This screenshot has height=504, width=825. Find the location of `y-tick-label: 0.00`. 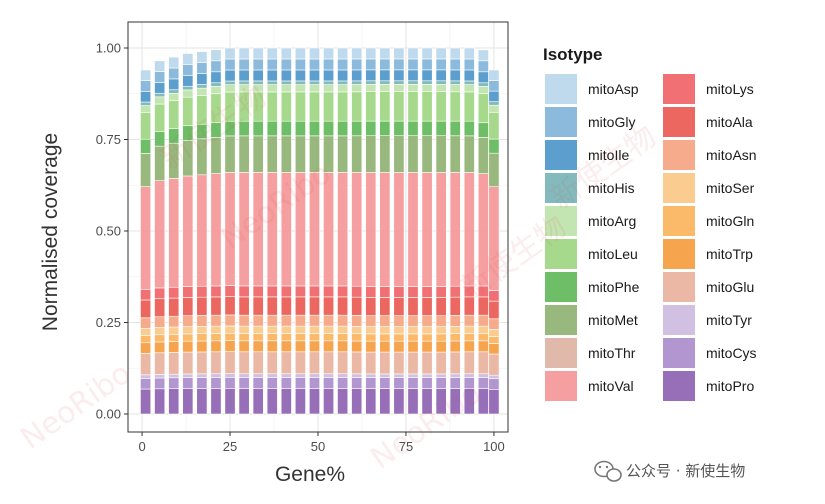

y-tick-label: 0.00 is located at coordinates (108, 414).